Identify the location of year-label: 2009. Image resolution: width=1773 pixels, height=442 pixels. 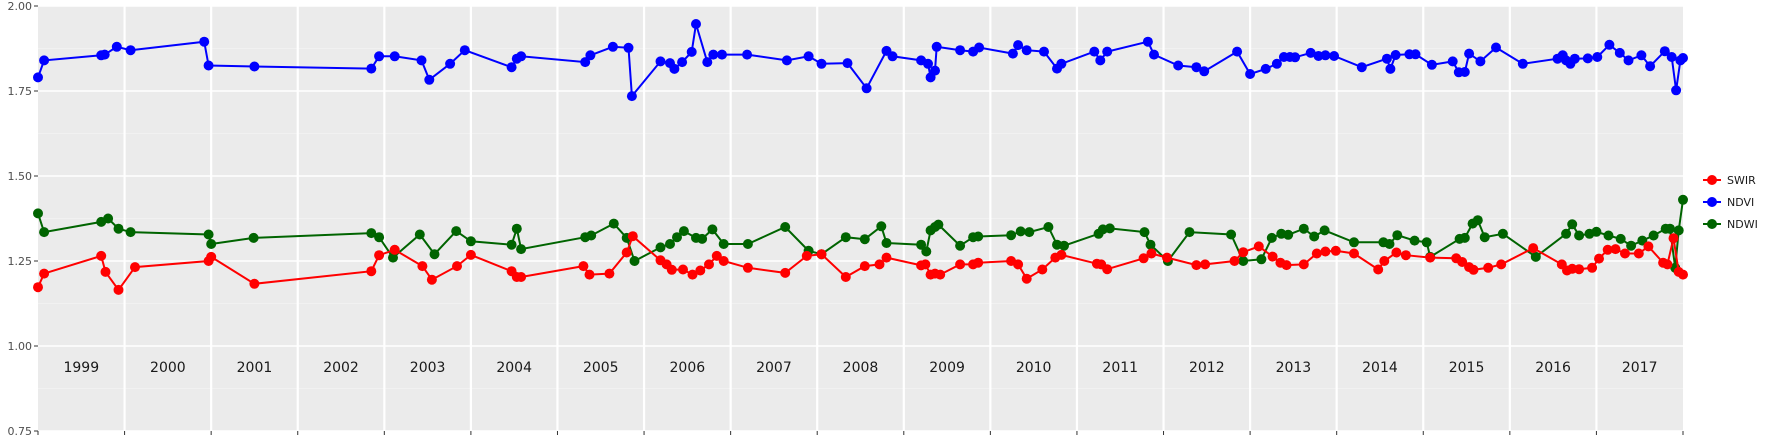
(947, 368).